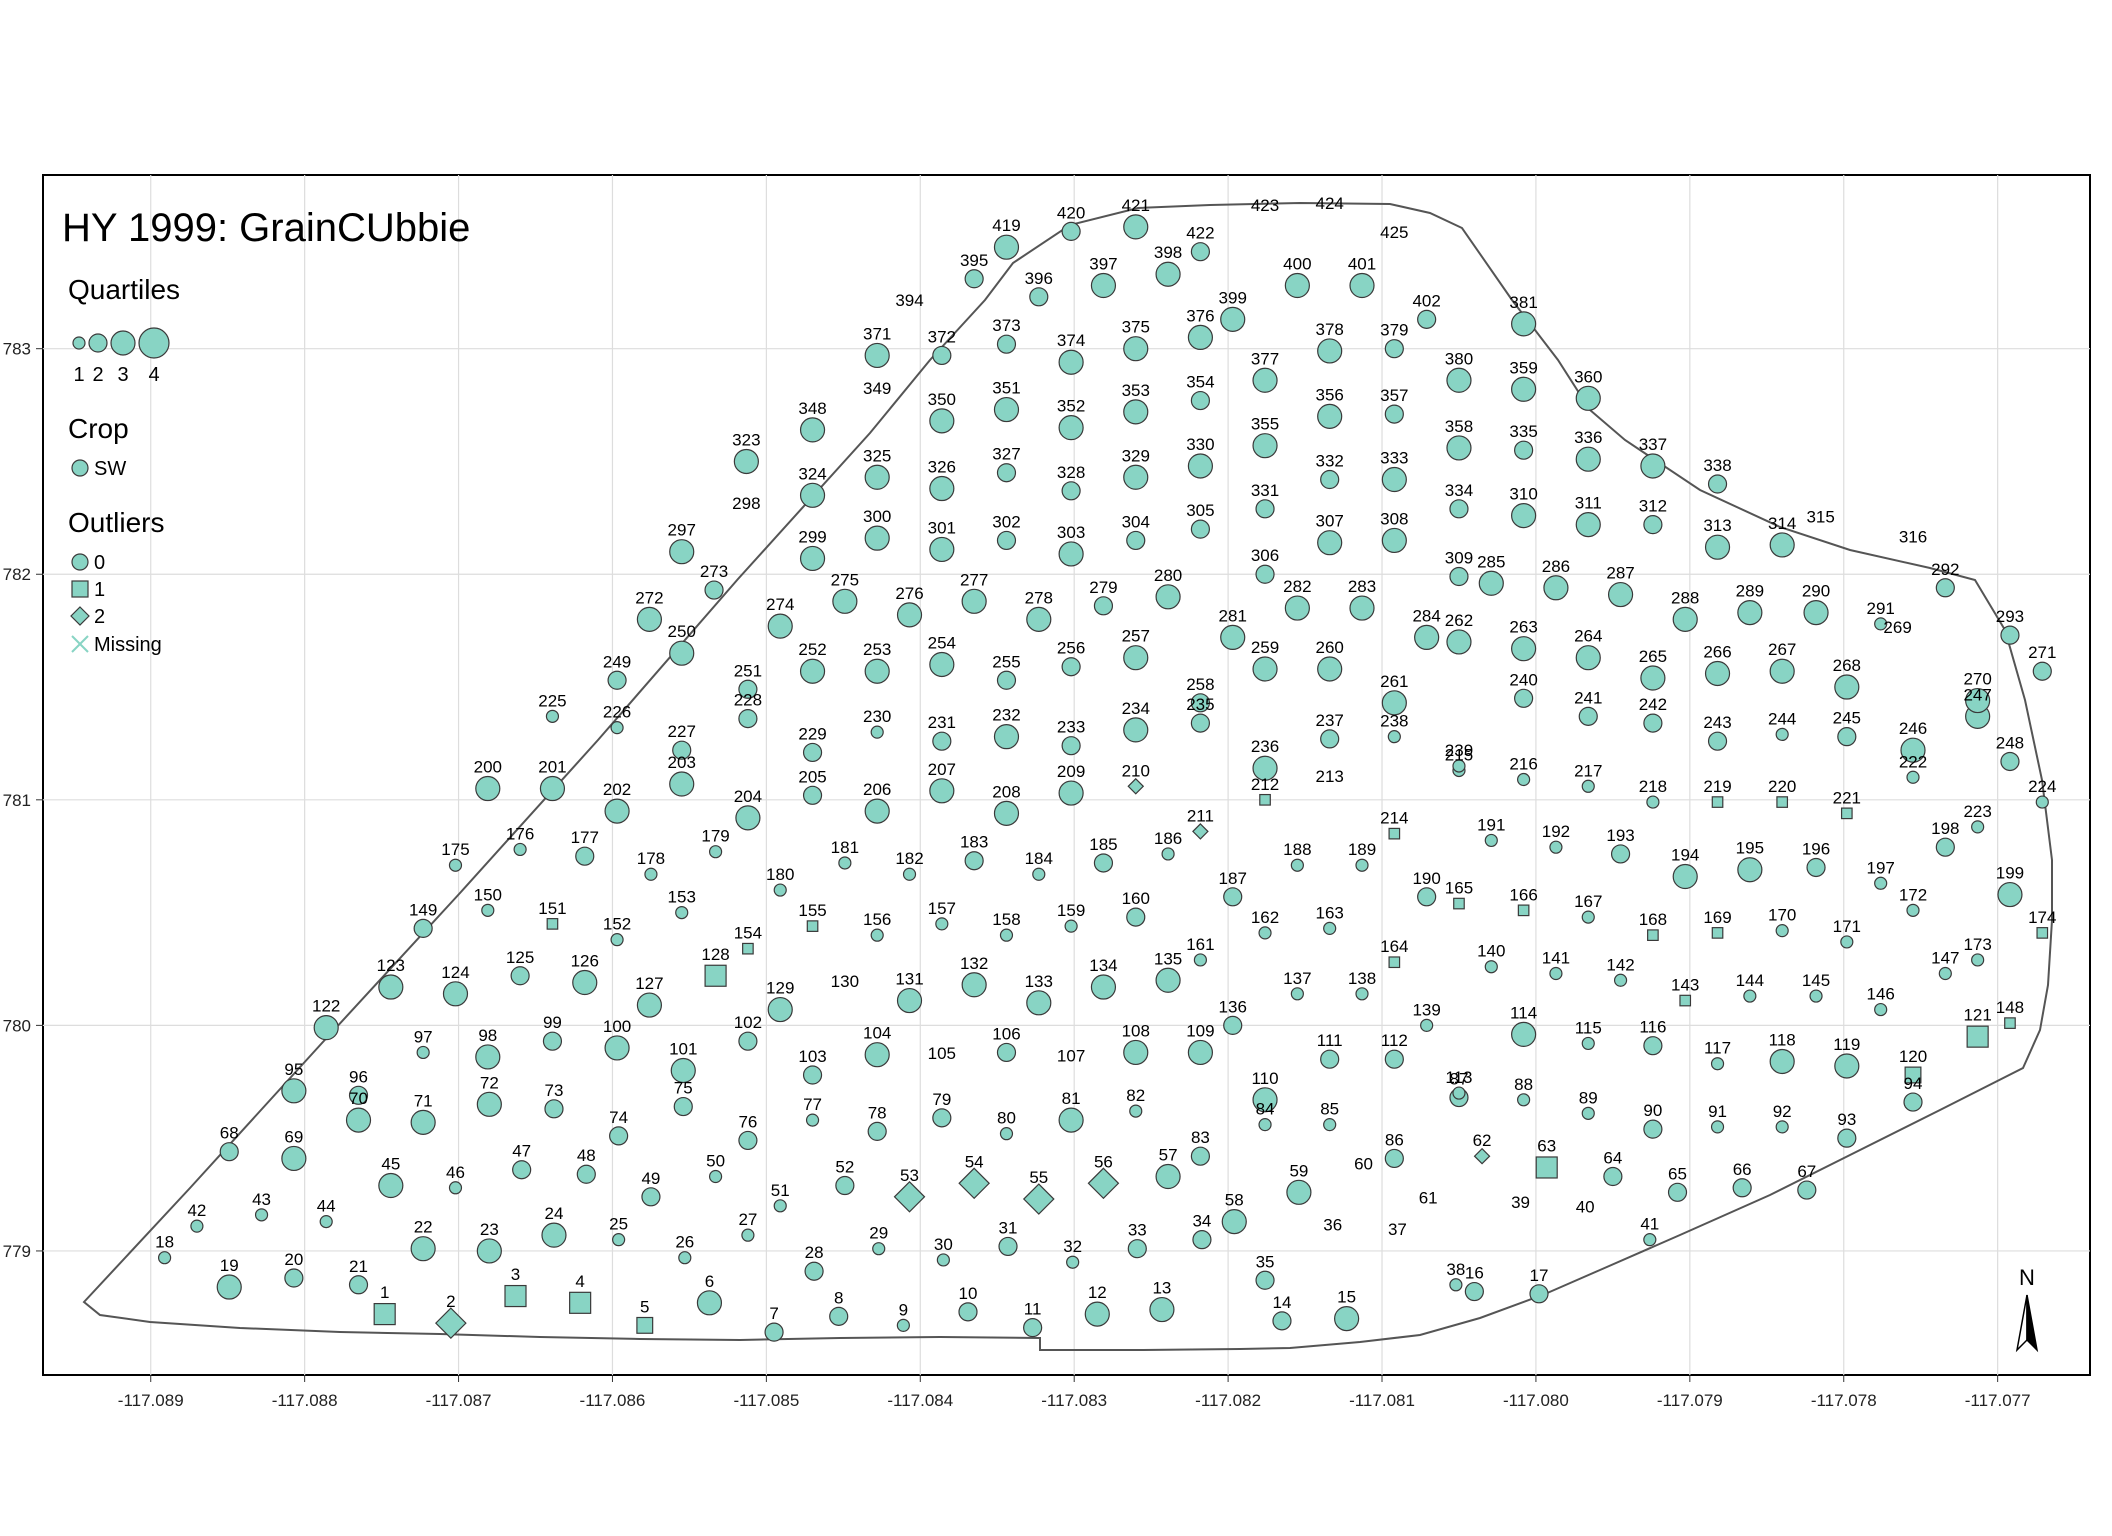 Image resolution: width=2112 pixels, height=1536 pixels. I want to click on point-label-8: 8, so click(838, 1297).